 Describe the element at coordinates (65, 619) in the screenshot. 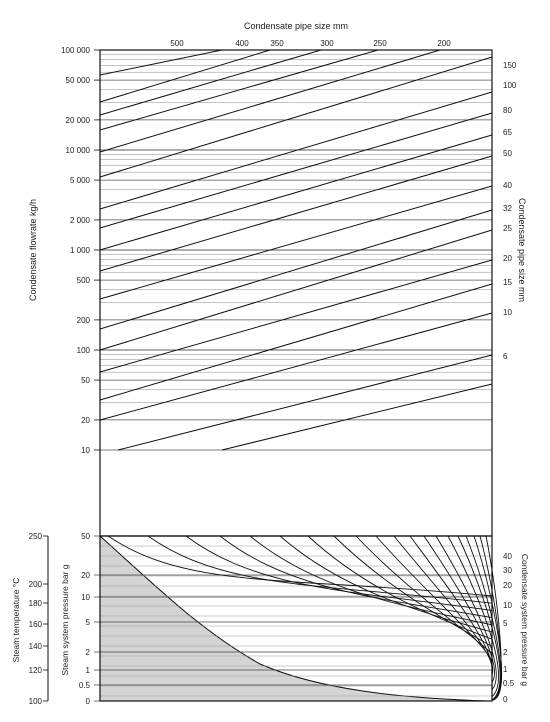

I see `pressure-axis-title: Steam system pressure bar g` at that location.